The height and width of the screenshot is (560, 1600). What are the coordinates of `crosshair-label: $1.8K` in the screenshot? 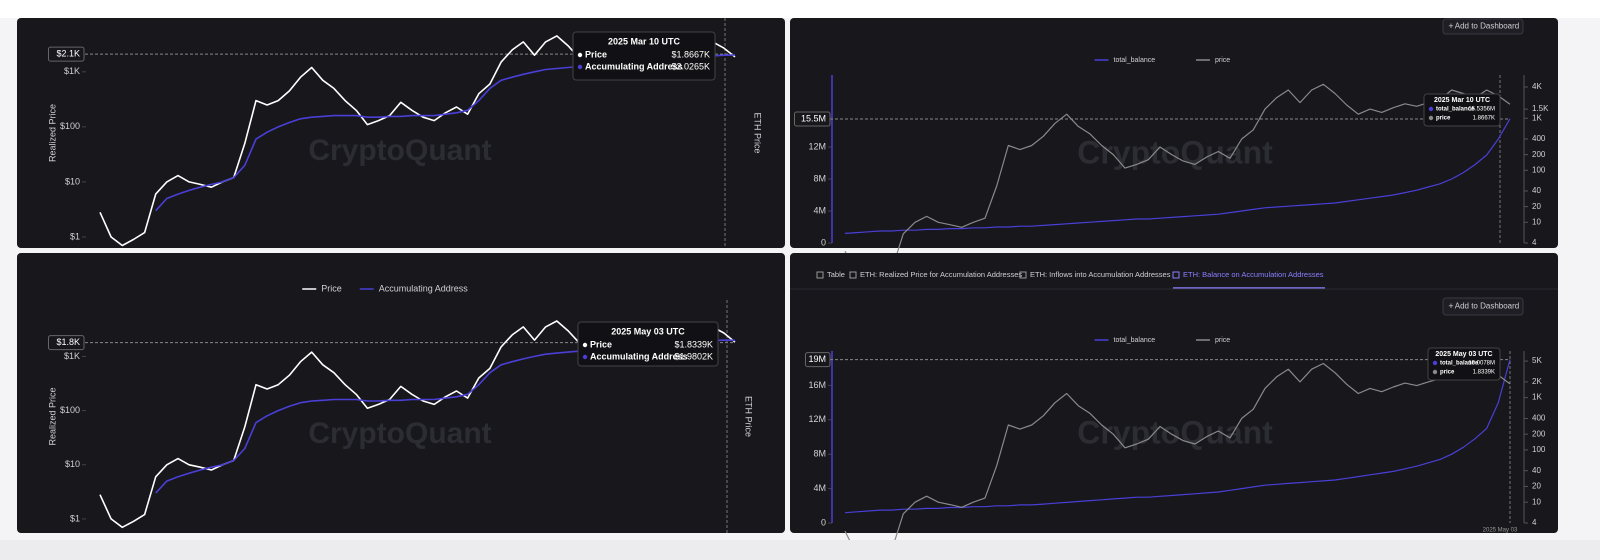 It's located at (68, 342).